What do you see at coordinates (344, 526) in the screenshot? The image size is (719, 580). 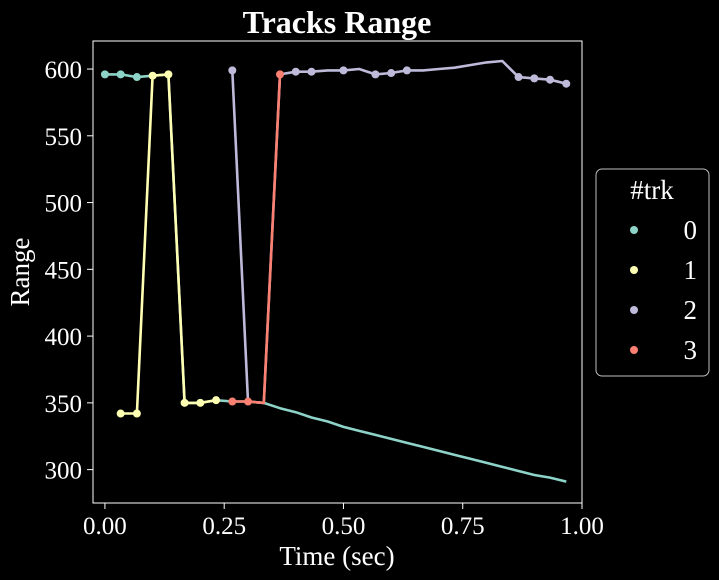 I see `x-tick-label: 0.50` at bounding box center [344, 526].